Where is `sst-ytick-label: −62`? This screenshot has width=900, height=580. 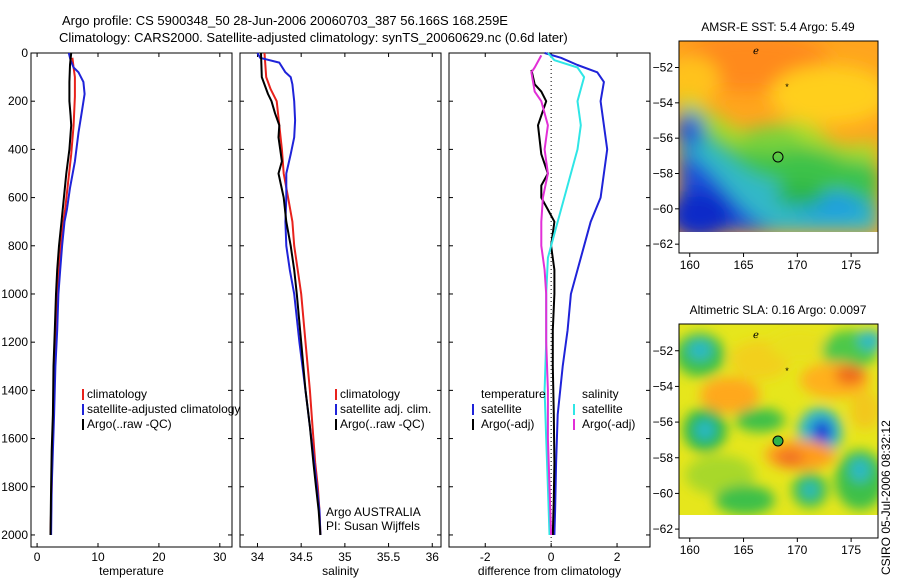 sst-ytick-label: −62 is located at coordinates (663, 244).